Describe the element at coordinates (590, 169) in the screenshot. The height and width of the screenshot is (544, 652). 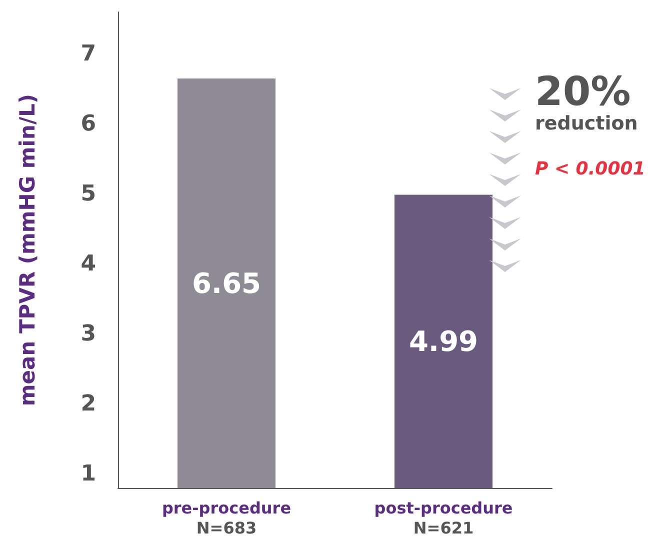
I see `annotation: P < 0.0001` at that location.